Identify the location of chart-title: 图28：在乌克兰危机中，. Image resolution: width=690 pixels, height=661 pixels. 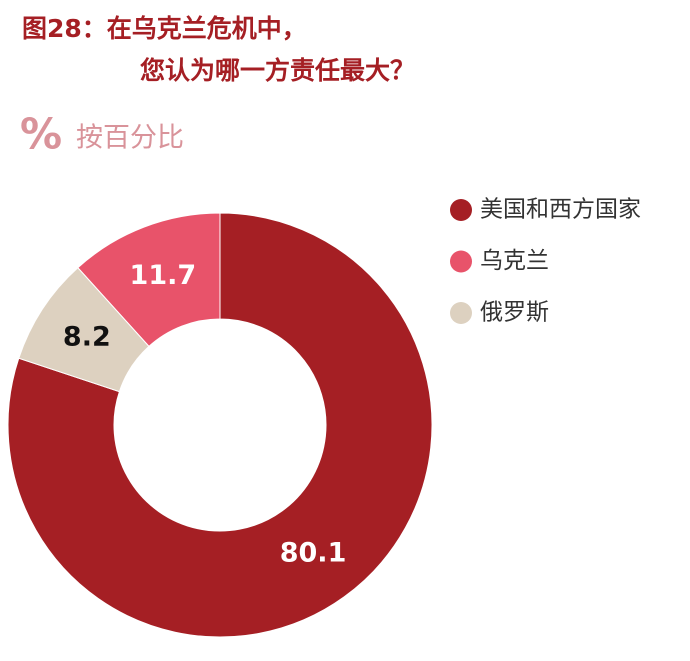
(164, 28).